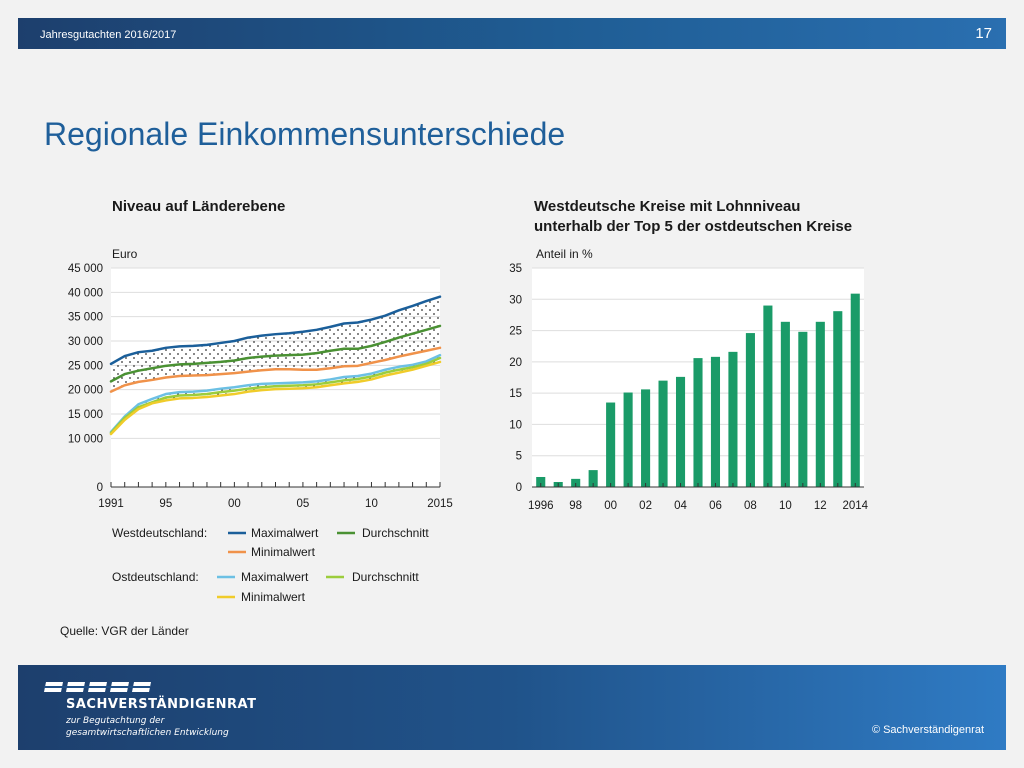  What do you see at coordinates (147, 733) in the screenshot?
I see `brand-subtitle-line2: gesamtwirtschaftlichen Entwicklung` at bounding box center [147, 733].